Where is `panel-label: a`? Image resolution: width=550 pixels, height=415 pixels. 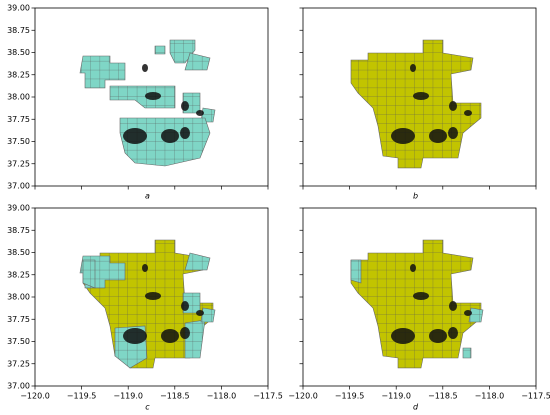
panel-label: a is located at coordinates (147, 196).